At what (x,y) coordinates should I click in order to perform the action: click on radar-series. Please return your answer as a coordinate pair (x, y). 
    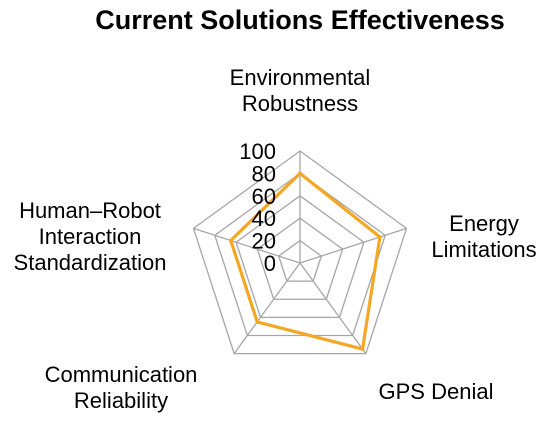
    Looking at the image, I should click on (305, 261).